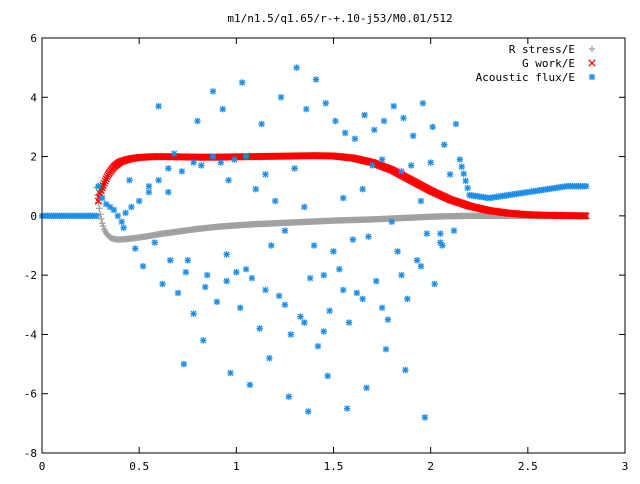  Describe the element at coordinates (625, 466) in the screenshot. I see `x-tick-label: 3` at that location.